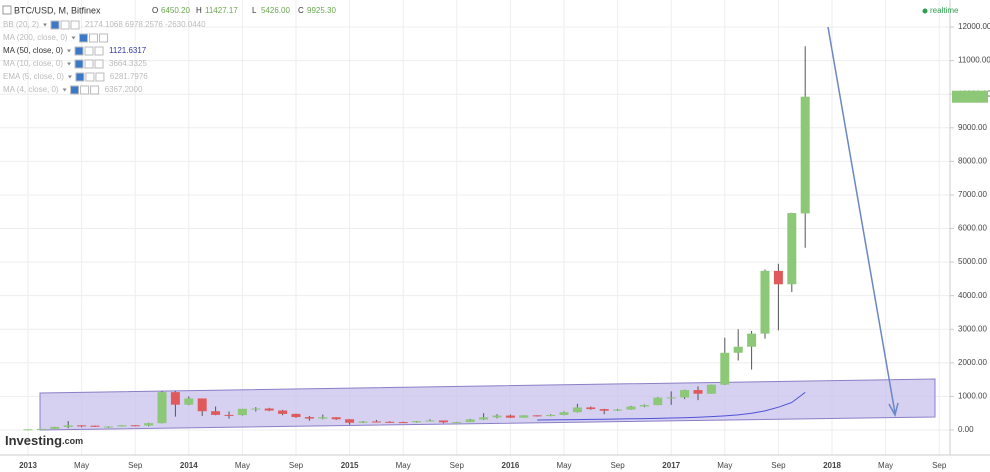 Image resolution: width=990 pixels, height=472 pixels. I want to click on ma-line, so click(671, 406).